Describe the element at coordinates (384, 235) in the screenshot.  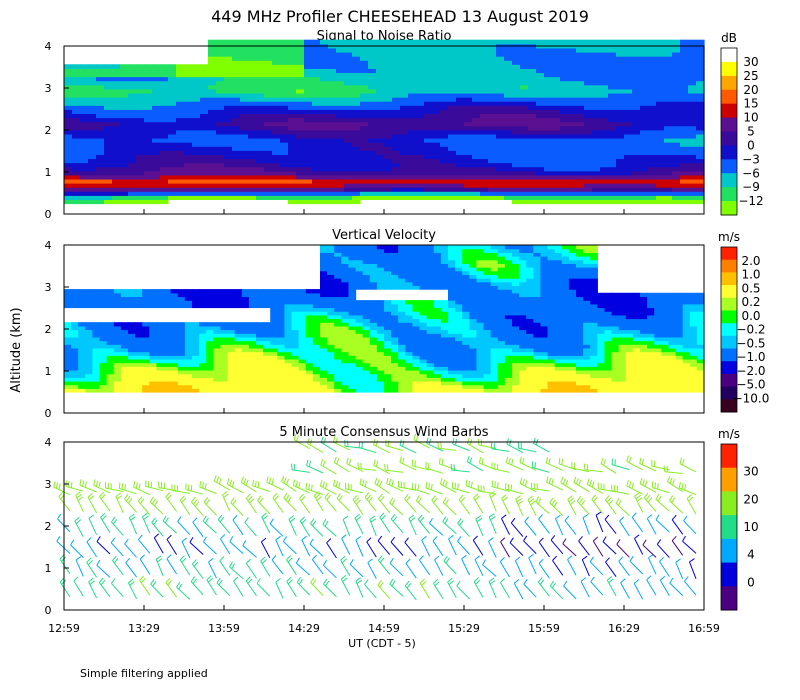
I see `panel-title: Vertical Velocity` at that location.